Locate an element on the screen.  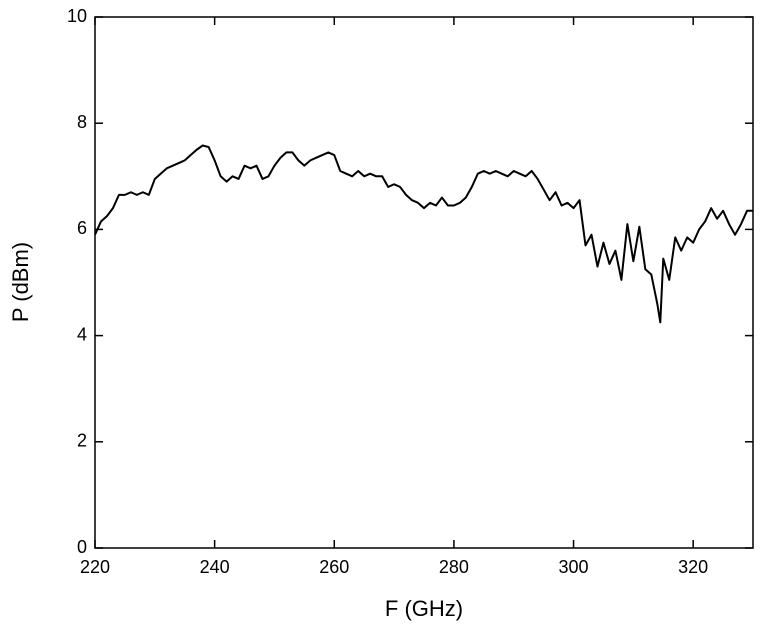
x-axis-title: F (GHz) is located at coordinates (424, 608).